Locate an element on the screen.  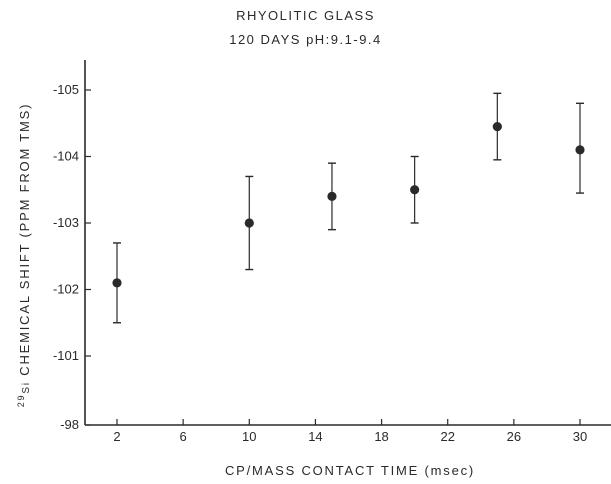
y-tick-label: -104 is located at coordinates (66, 156).